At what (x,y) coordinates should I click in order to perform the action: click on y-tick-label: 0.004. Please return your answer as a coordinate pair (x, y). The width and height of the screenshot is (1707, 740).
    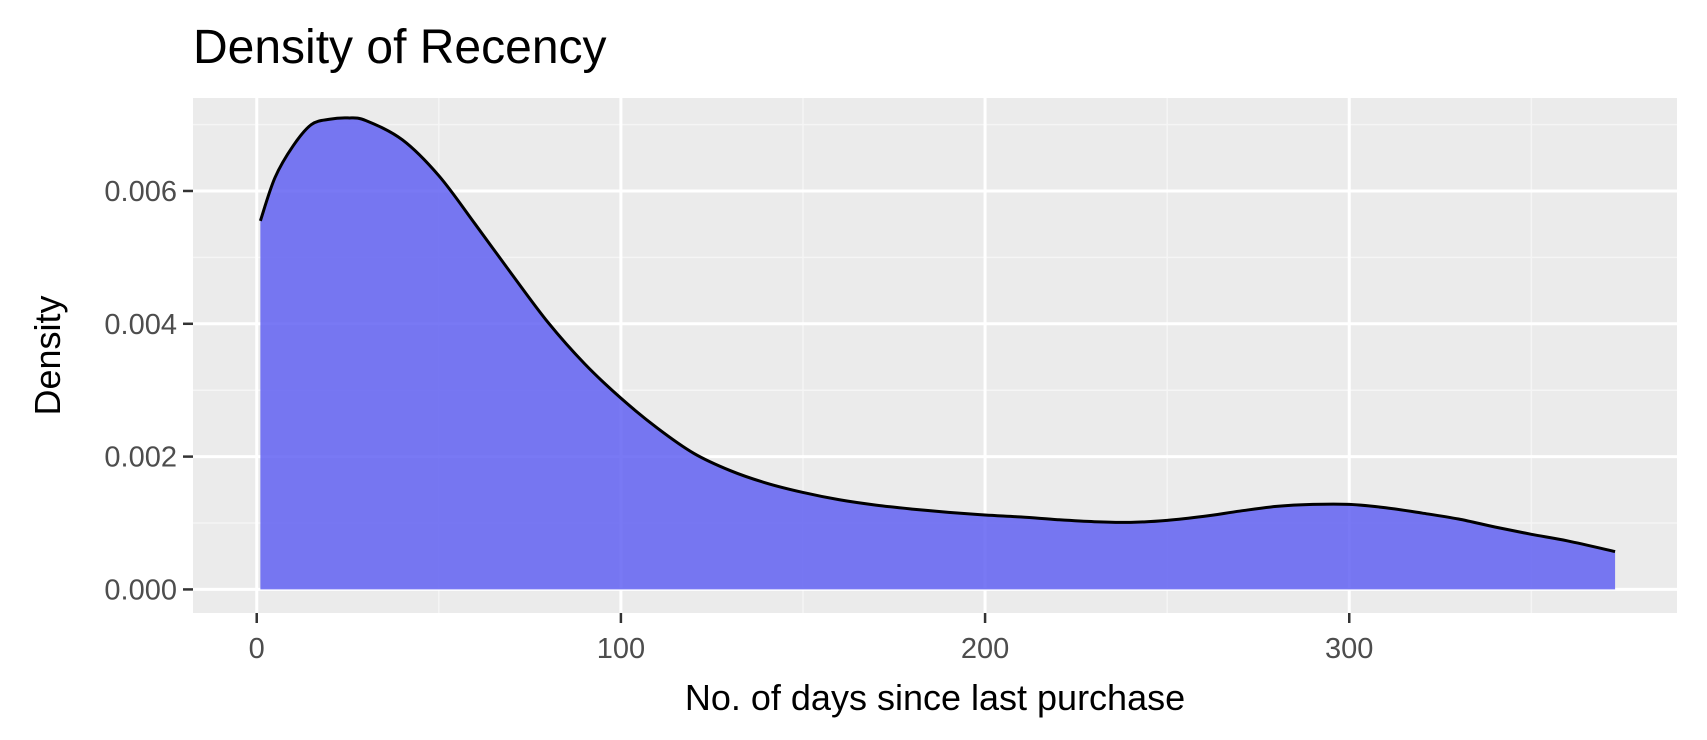
    Looking at the image, I should click on (140, 325).